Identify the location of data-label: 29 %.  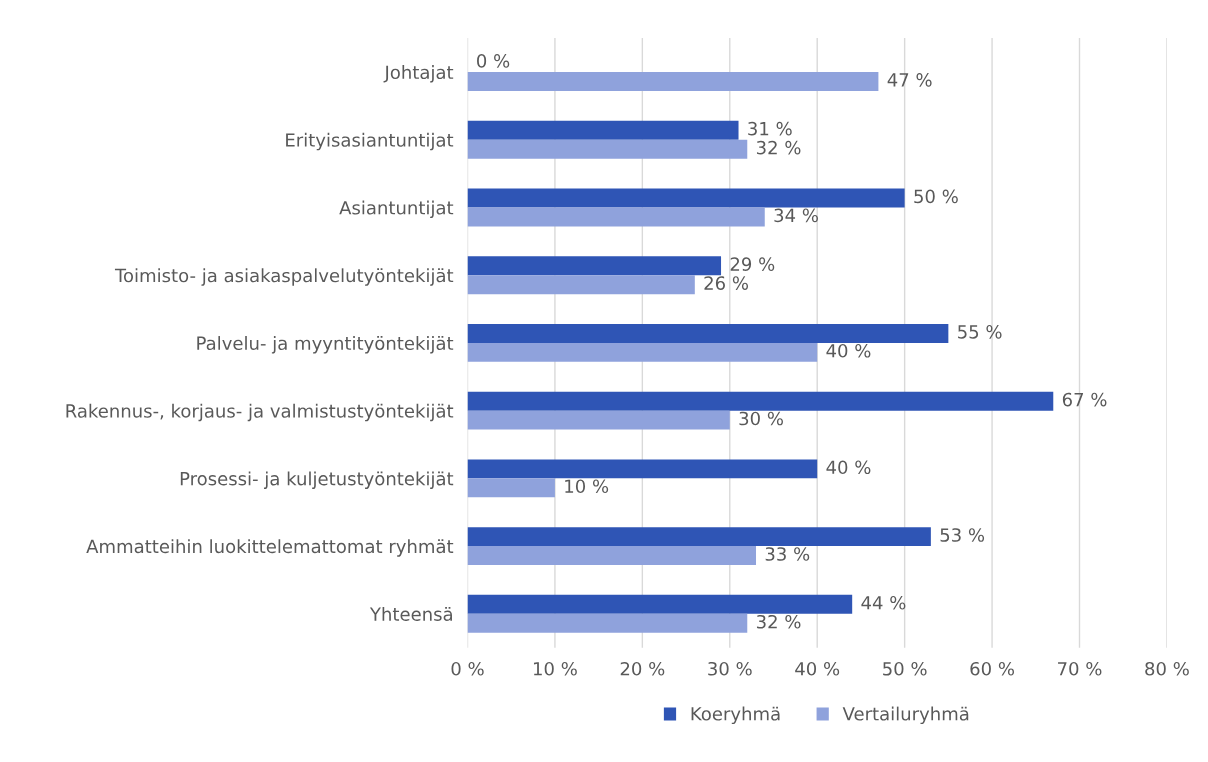
(752, 264).